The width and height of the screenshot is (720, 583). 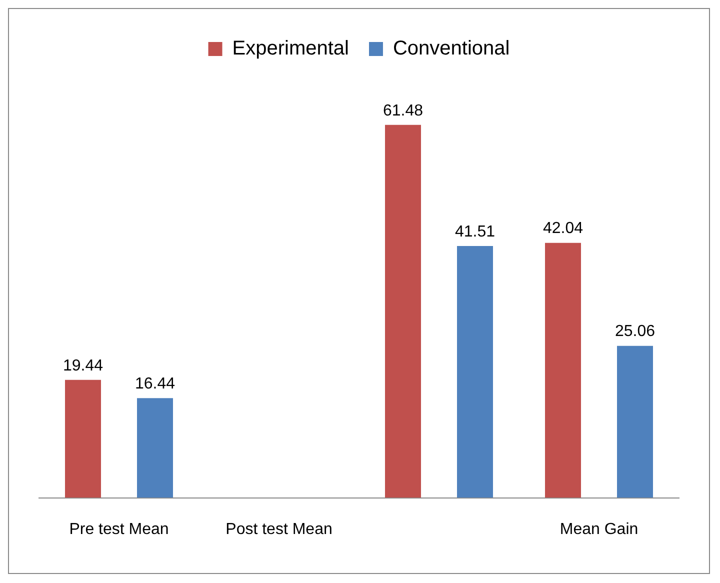 I want to click on legend-label: Experimental, so click(x=290, y=49).